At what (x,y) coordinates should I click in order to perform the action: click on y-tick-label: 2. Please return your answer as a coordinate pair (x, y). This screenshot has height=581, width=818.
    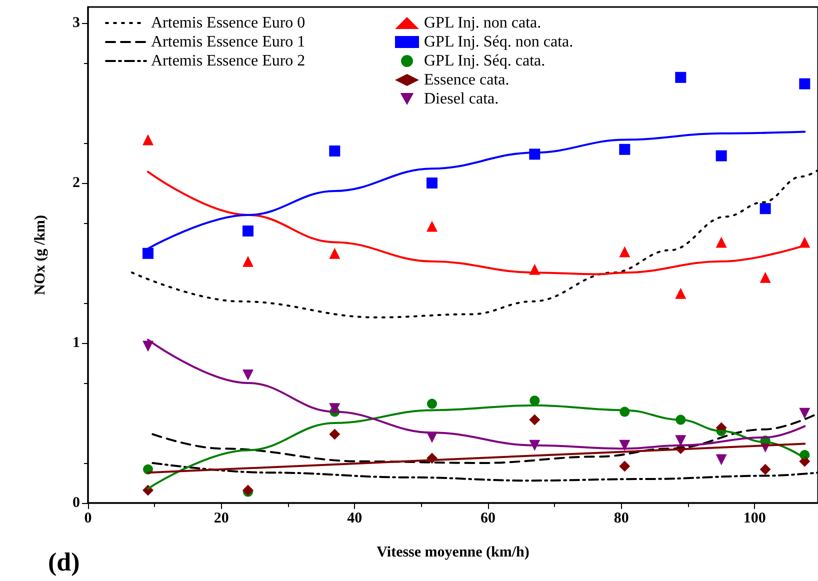
    Looking at the image, I should click on (76, 183).